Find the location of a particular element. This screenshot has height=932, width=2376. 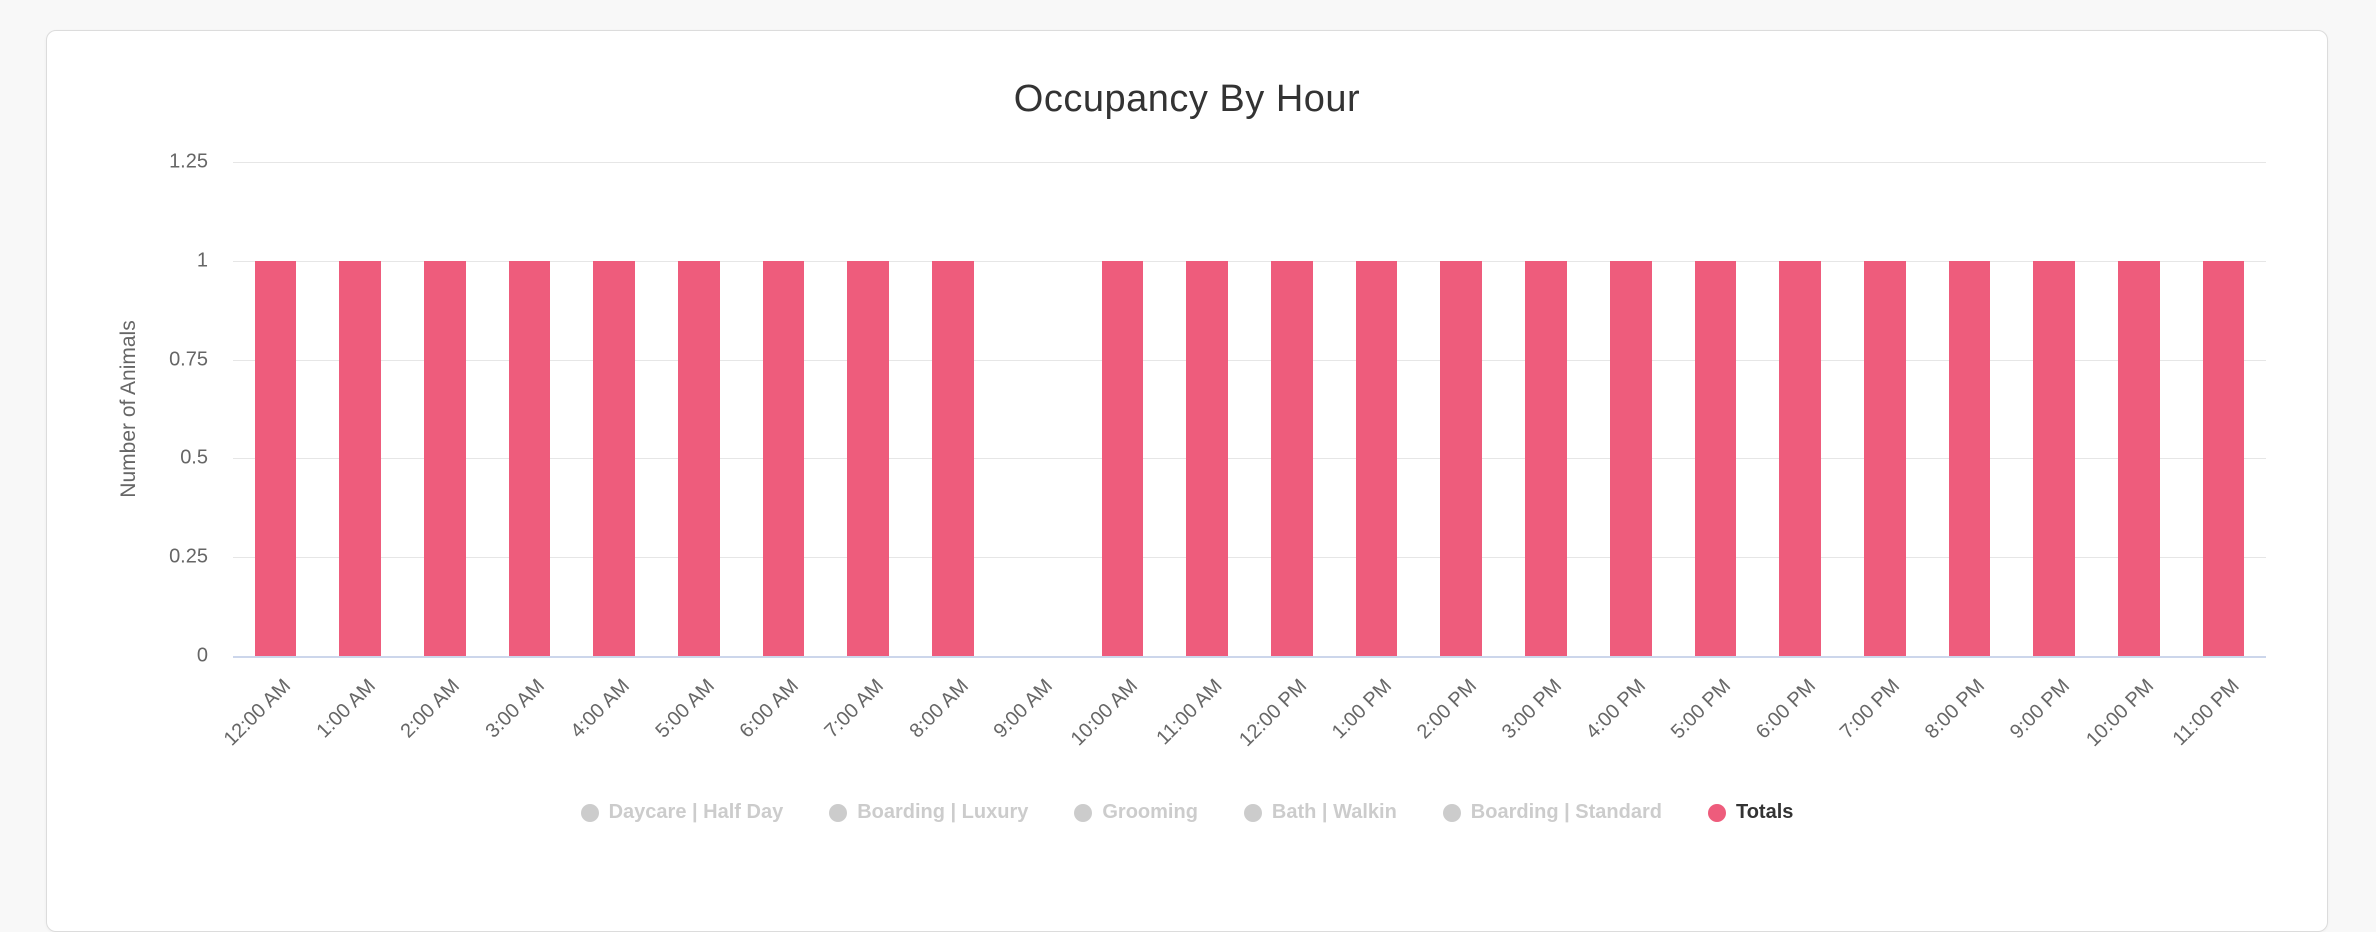

y-axis-tick-label: 0.75 is located at coordinates (188, 359).